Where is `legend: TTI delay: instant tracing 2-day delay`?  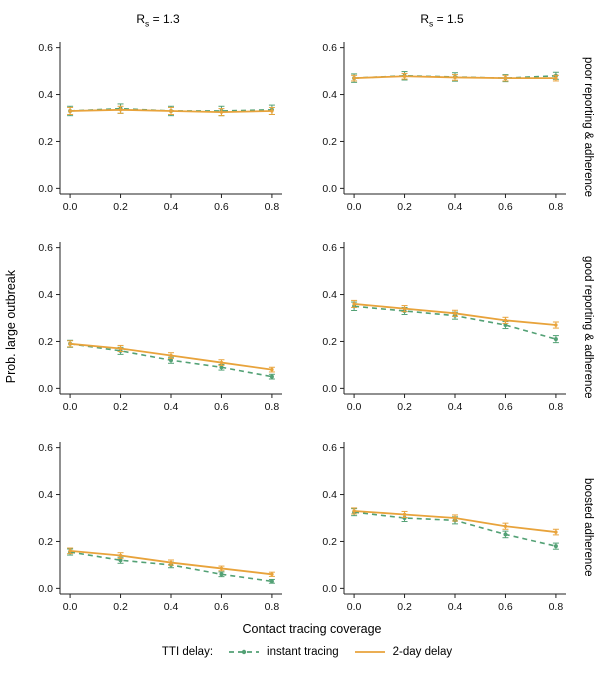
legend: TTI delay: instant tracing 2-day delay is located at coordinates (307, 652).